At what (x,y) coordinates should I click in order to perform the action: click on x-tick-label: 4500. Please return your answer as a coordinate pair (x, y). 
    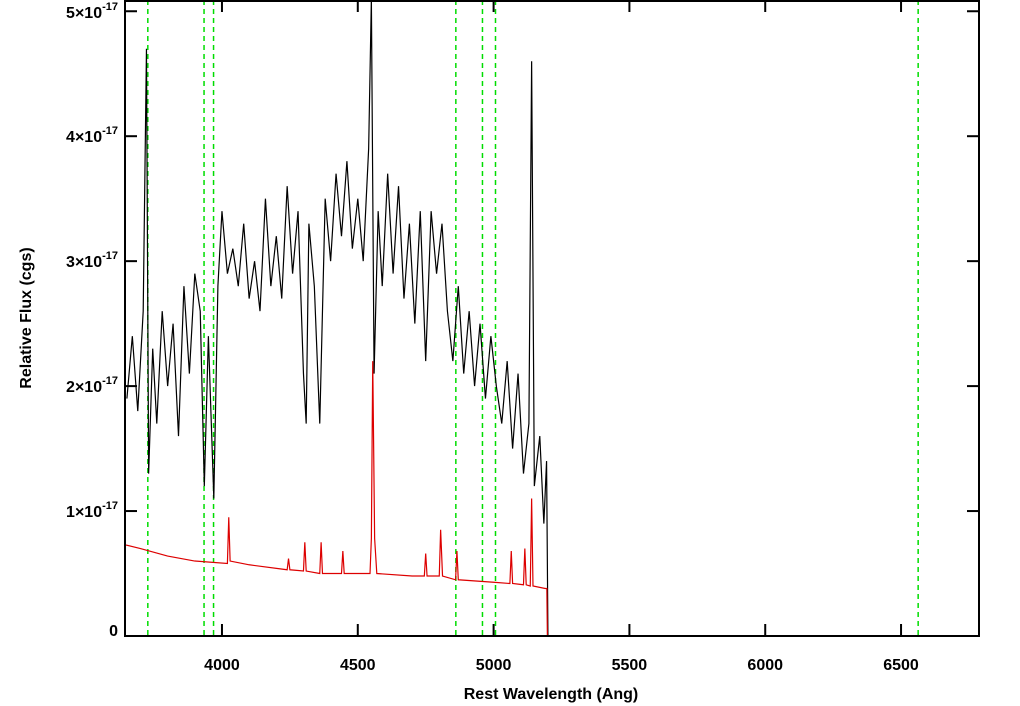
    Looking at the image, I should click on (358, 665).